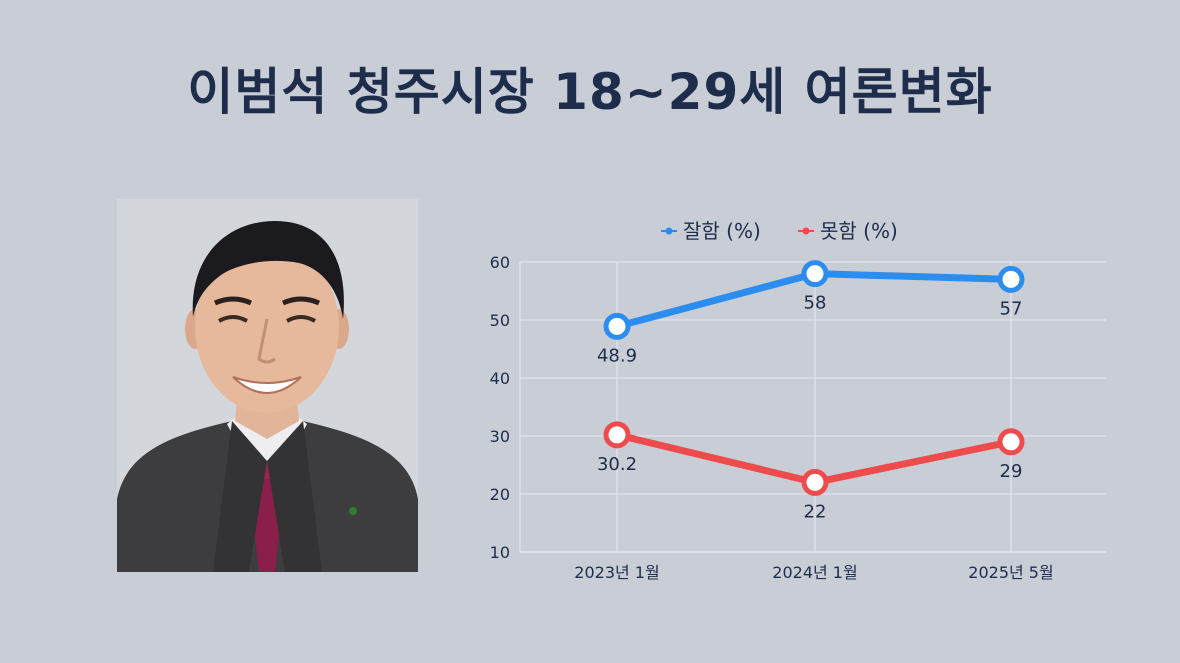 Image resolution: width=1180 pixels, height=663 pixels. What do you see at coordinates (1011, 471) in the screenshot?
I see `data-label: 29` at bounding box center [1011, 471].